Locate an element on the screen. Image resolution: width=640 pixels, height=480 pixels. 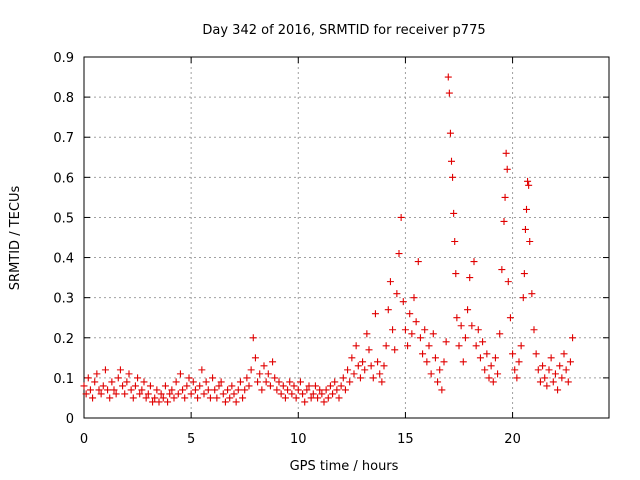
x-tick-label: 20 is located at coordinates (512, 439).